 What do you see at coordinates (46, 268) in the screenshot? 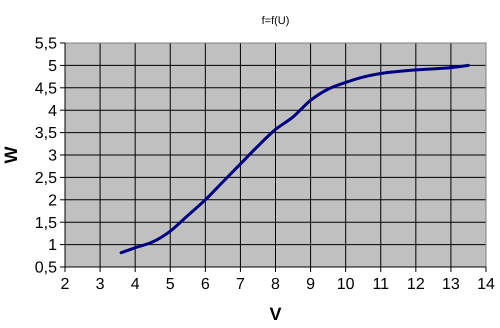
I see `y-tick-label: 0,5` at bounding box center [46, 268].